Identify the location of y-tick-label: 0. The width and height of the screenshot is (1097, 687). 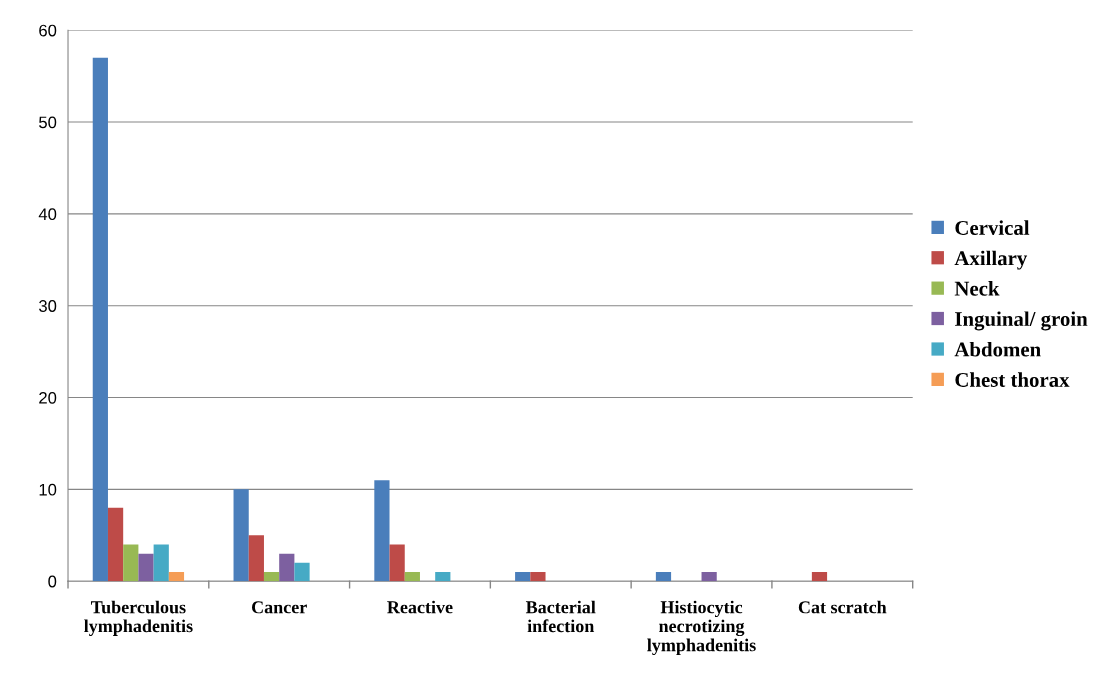
(52, 581).